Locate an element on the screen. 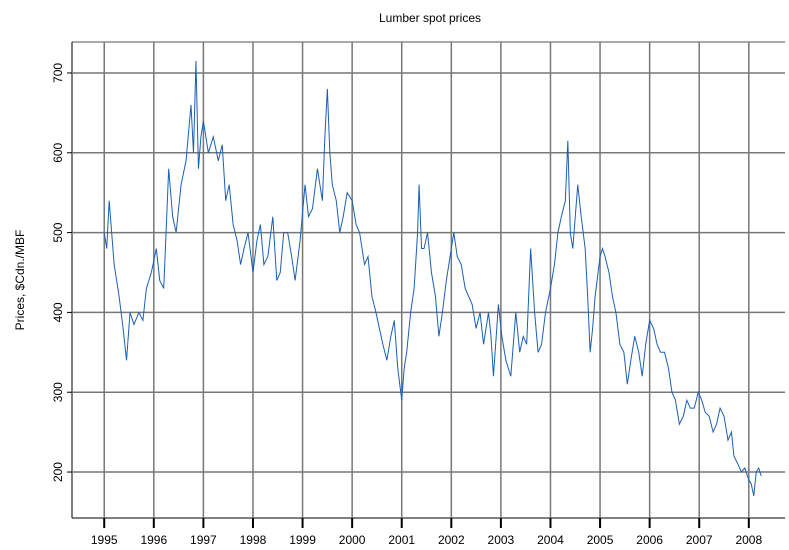  x-tick-label: 2007 is located at coordinates (699, 540).